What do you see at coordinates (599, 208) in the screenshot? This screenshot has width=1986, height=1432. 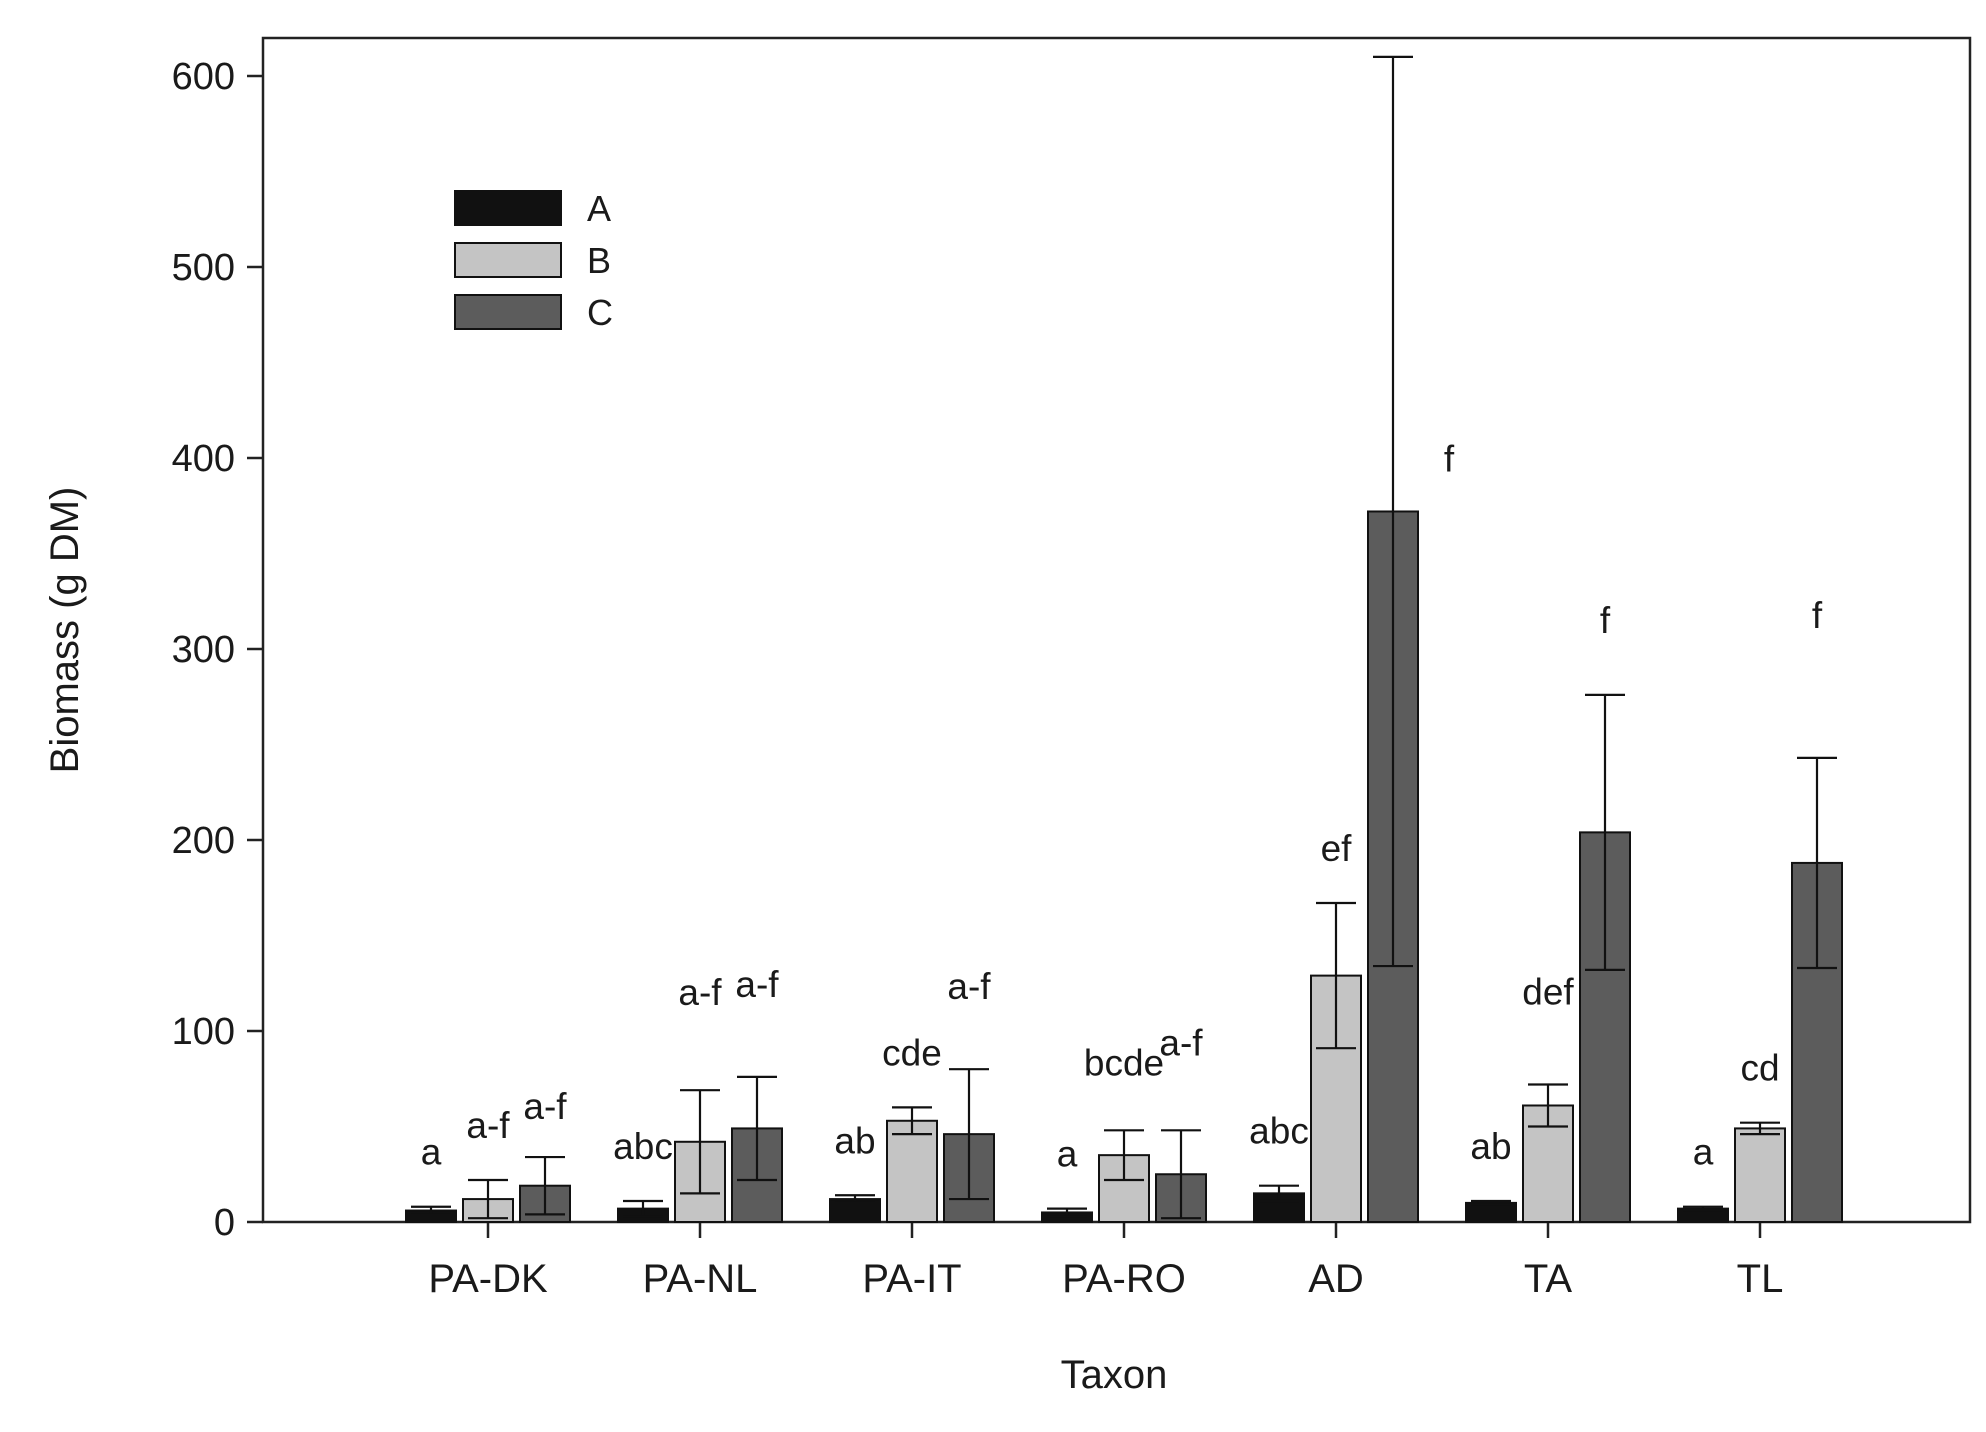 I see `legend-label: A` at bounding box center [599, 208].